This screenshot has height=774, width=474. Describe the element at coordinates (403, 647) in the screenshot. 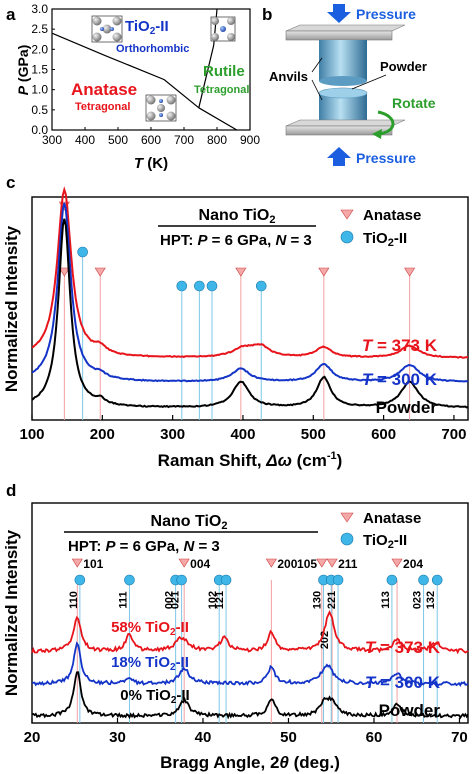

I see `label-373k-d: T = 373 K` at that location.